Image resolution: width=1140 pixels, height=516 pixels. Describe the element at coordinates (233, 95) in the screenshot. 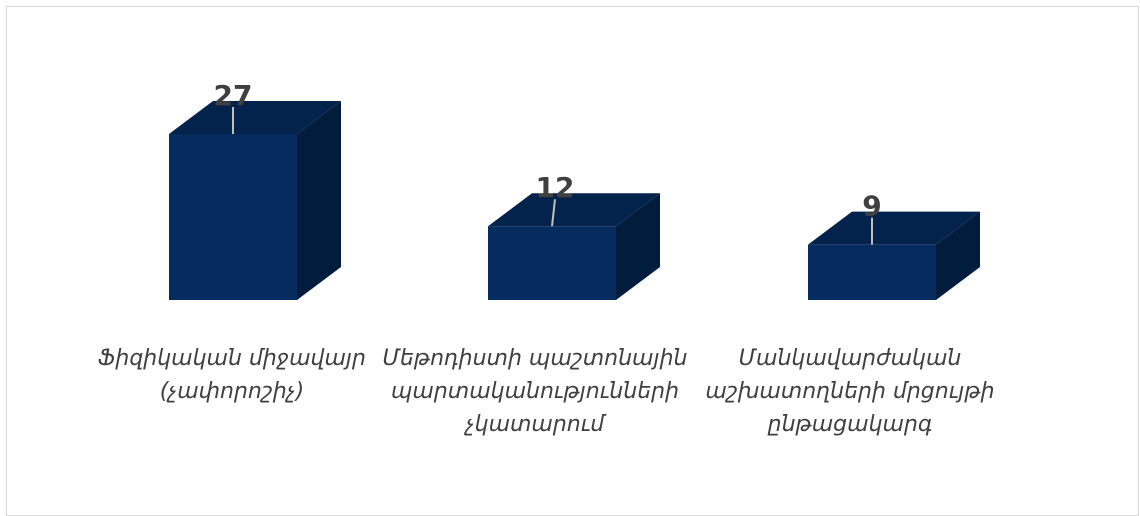

I see `data-label-1: 27` at that location.